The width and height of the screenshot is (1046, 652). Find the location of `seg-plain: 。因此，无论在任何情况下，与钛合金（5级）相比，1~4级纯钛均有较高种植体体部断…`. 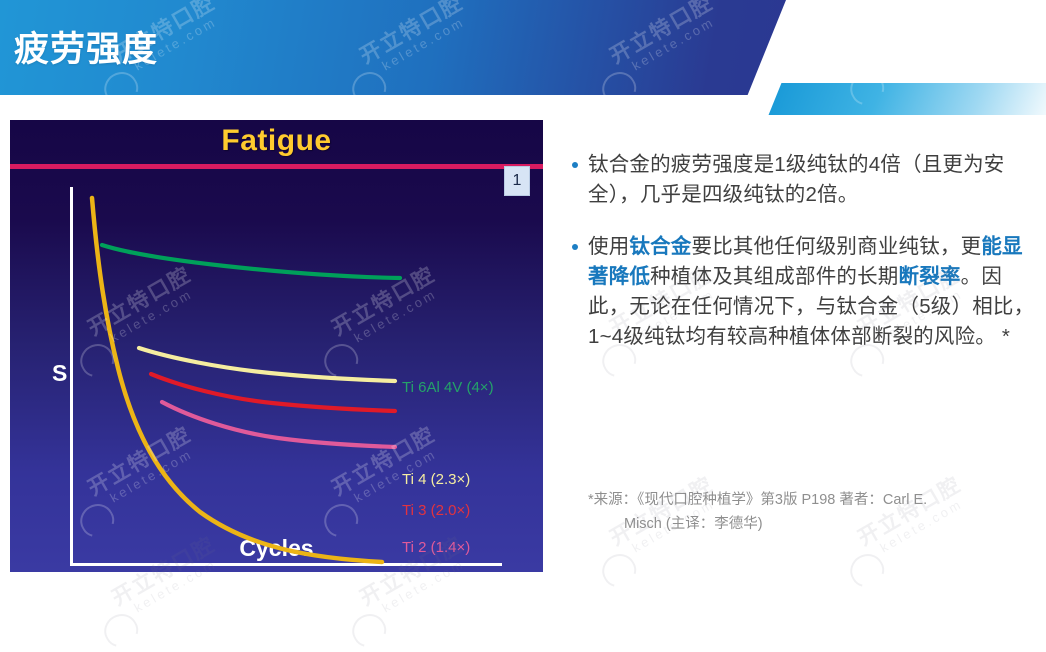

seg-plain: 。因此，无论在任何情况下，与钛合金（5级）相比，1~4级纯钛均有较高种植体体部断… is located at coordinates (811, 306).